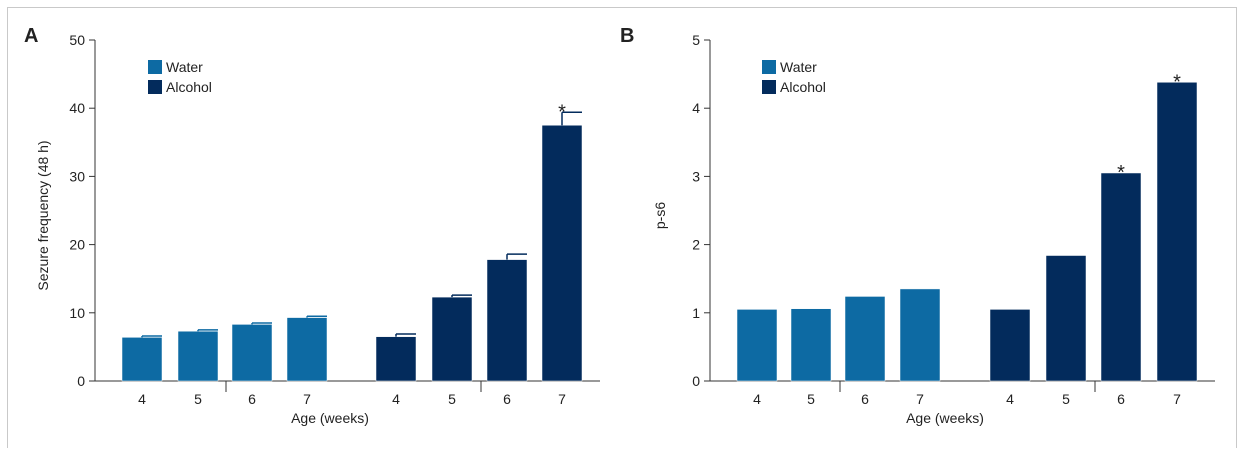  I want to click on y-tick-label-b: 0, so click(696, 381).